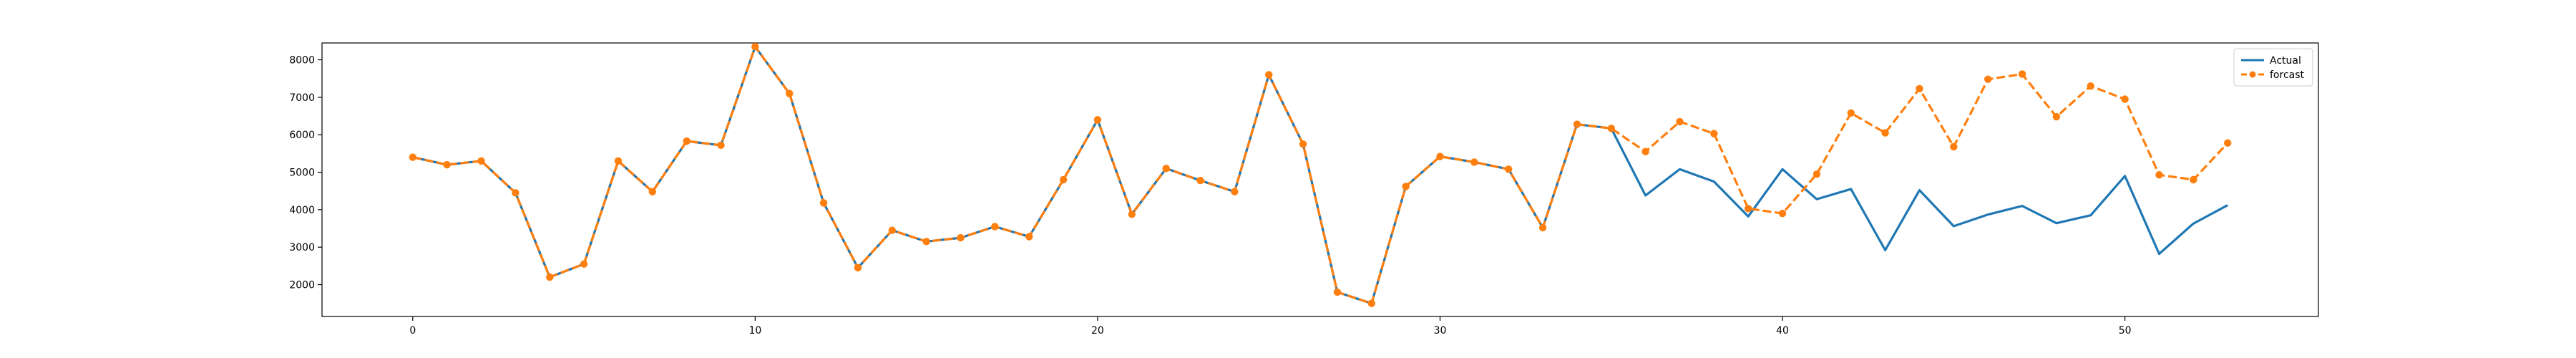 The image size is (2576, 358). What do you see at coordinates (2125, 331) in the screenshot?
I see `x-tick-label: 50` at bounding box center [2125, 331].